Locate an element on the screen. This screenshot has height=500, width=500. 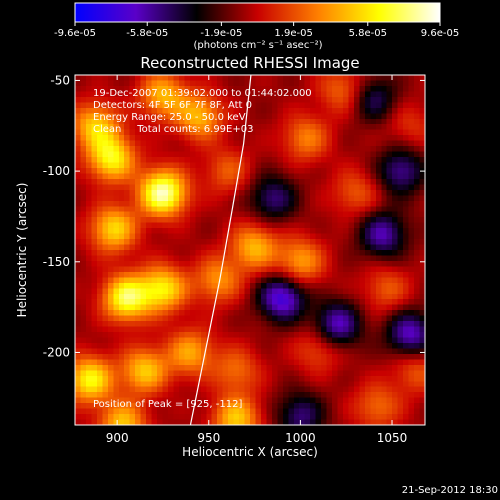
colorbar-tick-label: -9.6e-05 is located at coordinates (75, 33).